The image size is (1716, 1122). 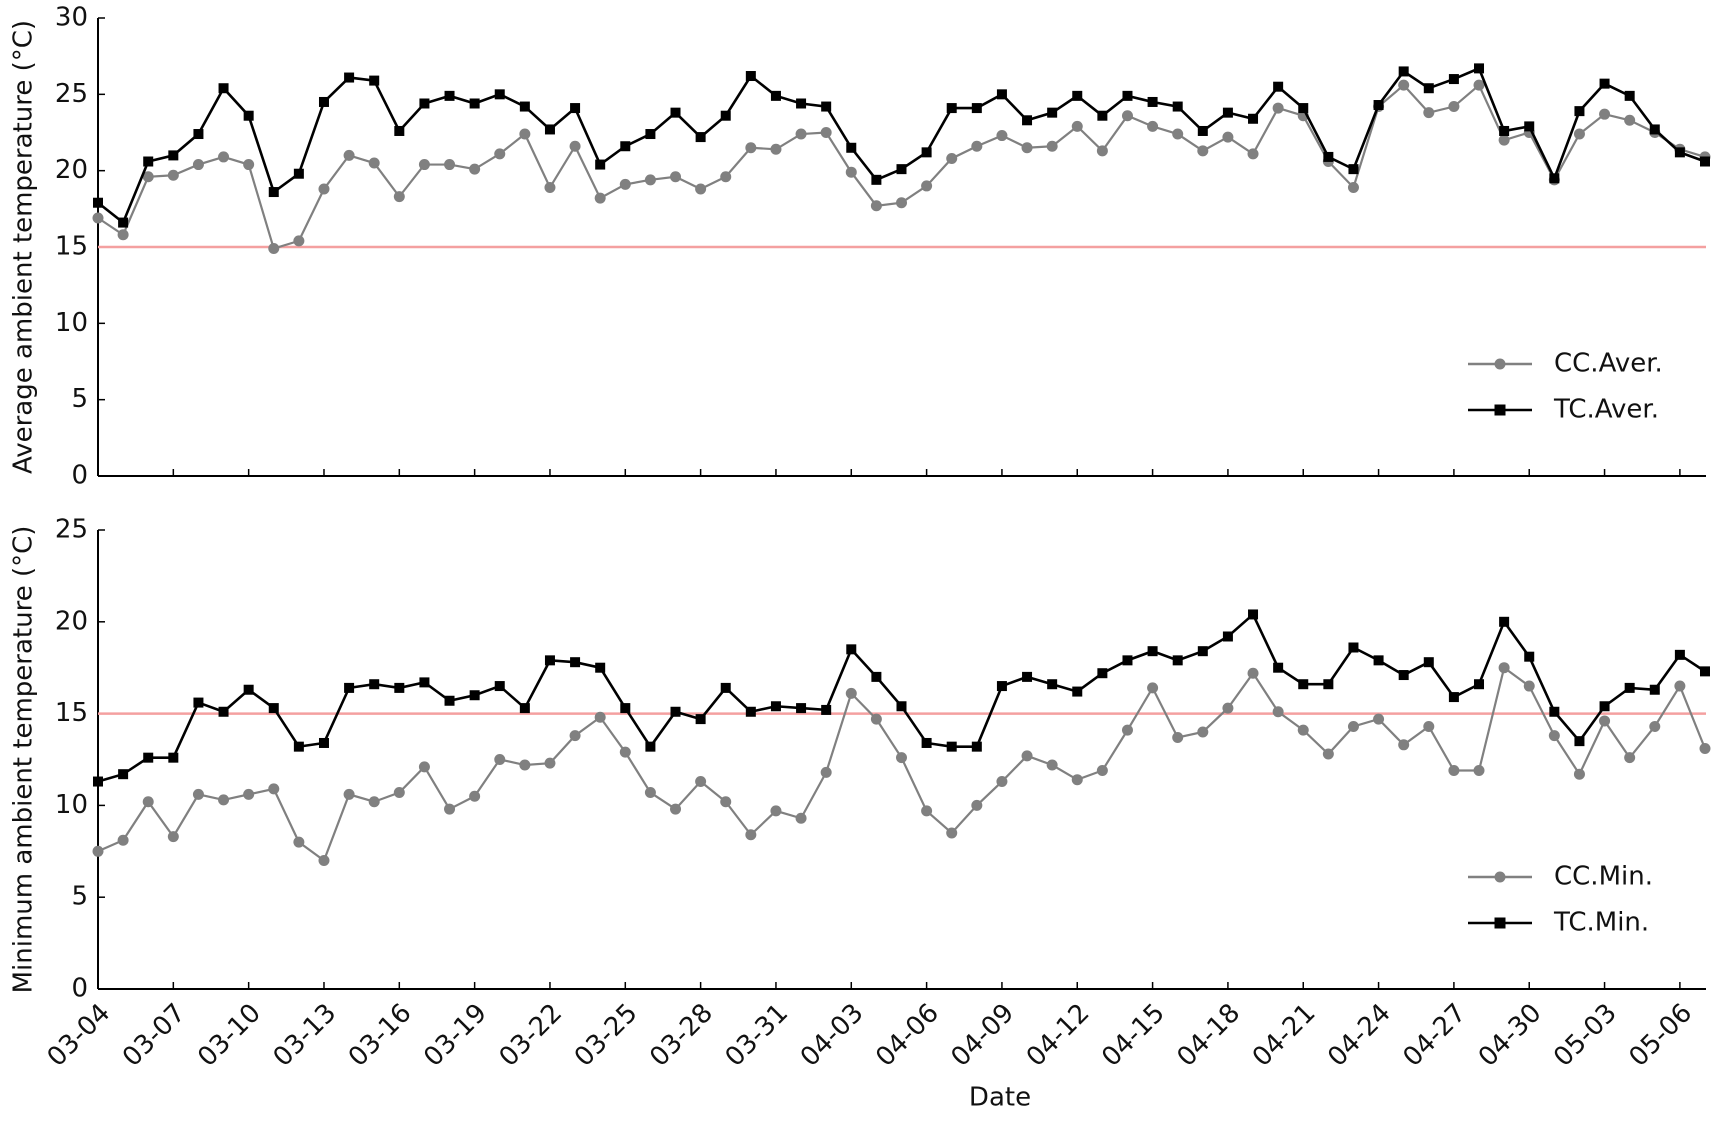 I want to click on y-axis-label: Average ambient temperature (°C), so click(x=24, y=247).